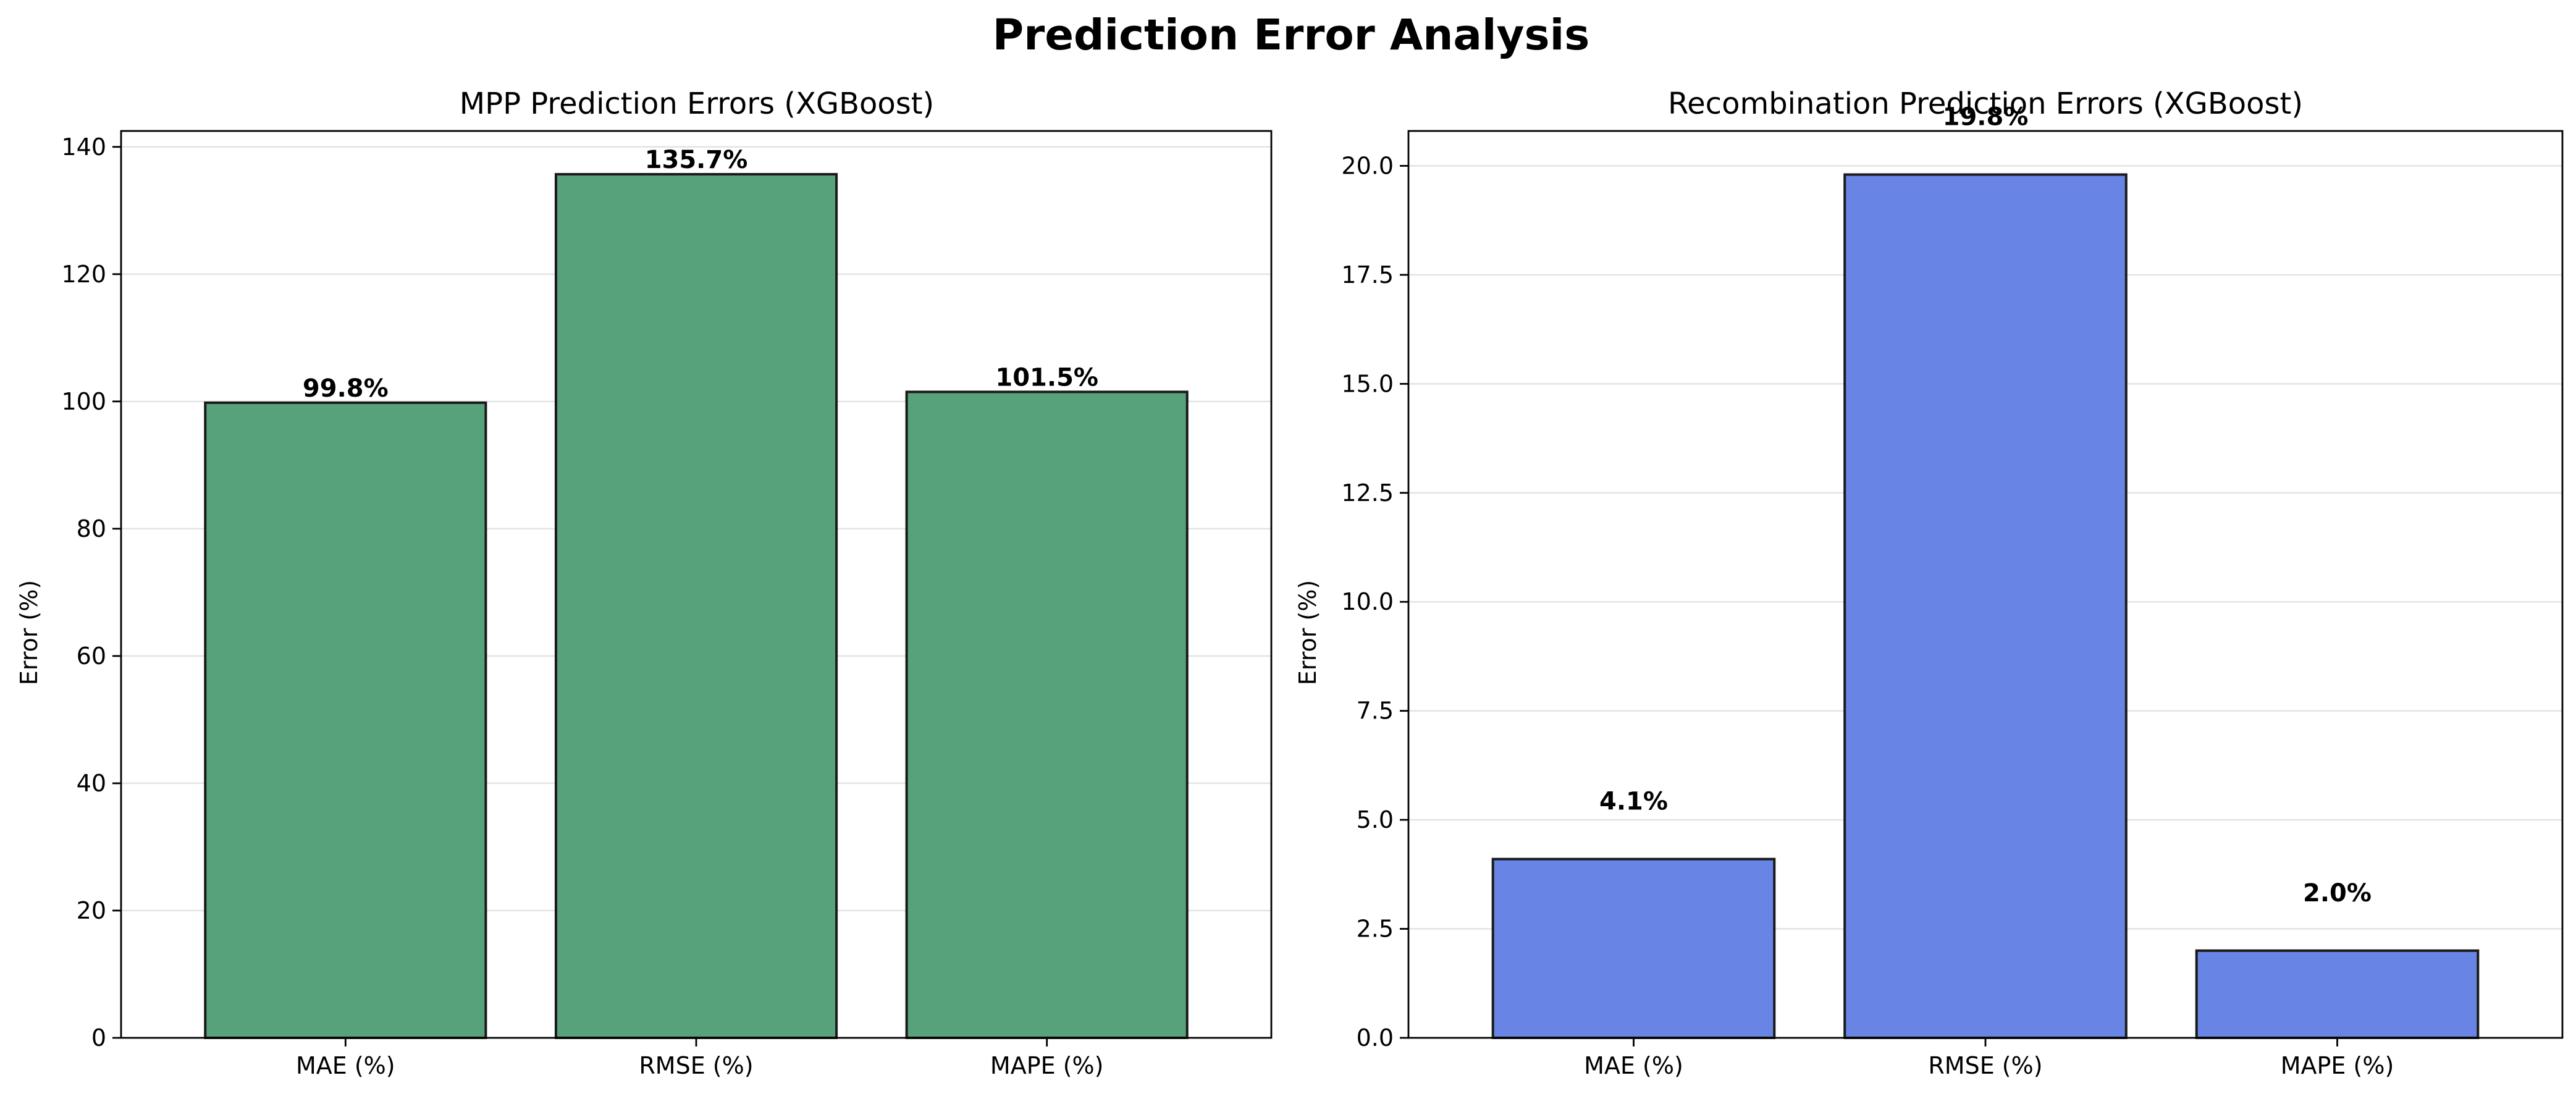 This screenshot has width=2576, height=1099. I want to click on y-tick-label: 20.0, so click(1367, 165).